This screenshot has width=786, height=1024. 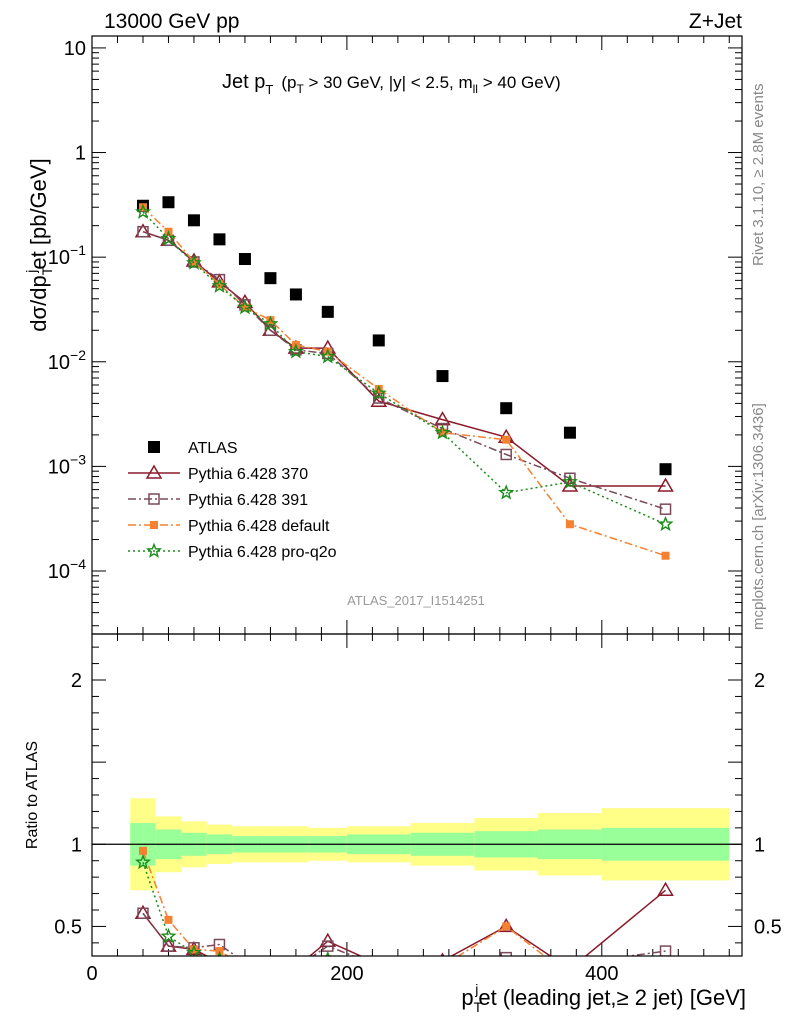 What do you see at coordinates (68, 927) in the screenshot?
I see `ratio-y-tick-label: 0.5` at bounding box center [68, 927].